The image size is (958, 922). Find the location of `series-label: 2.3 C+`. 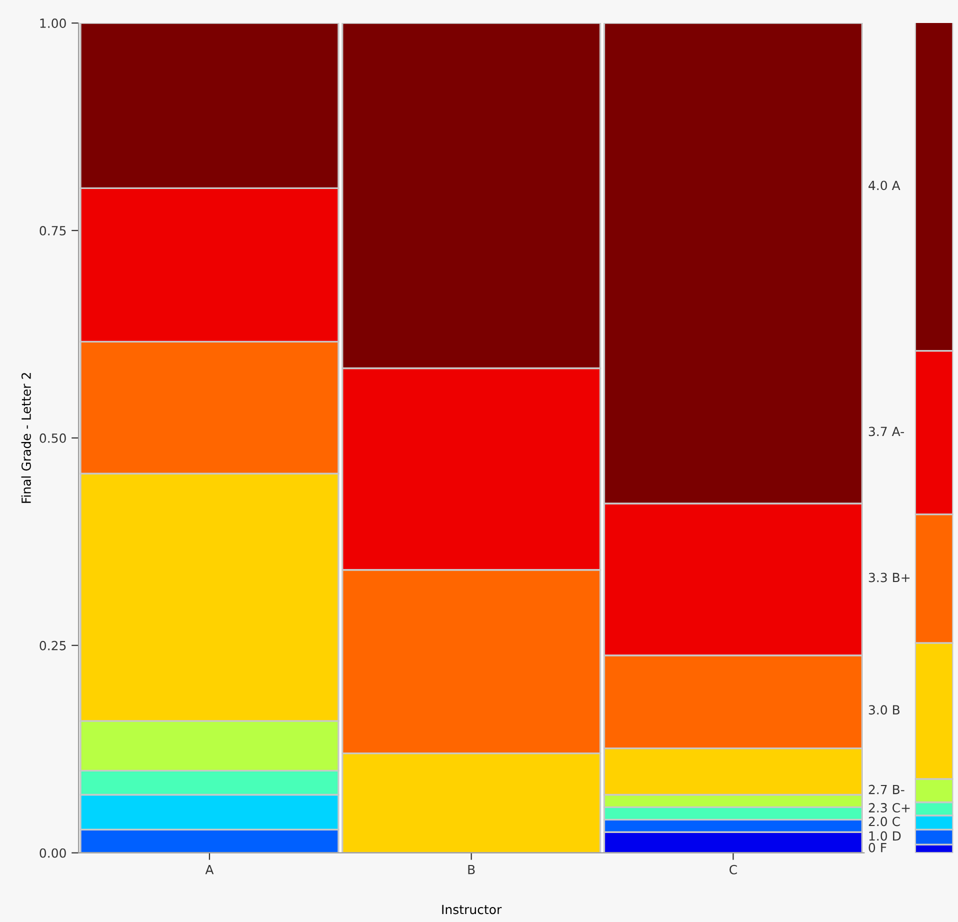

series-label: 2.3 C+ is located at coordinates (889, 807).